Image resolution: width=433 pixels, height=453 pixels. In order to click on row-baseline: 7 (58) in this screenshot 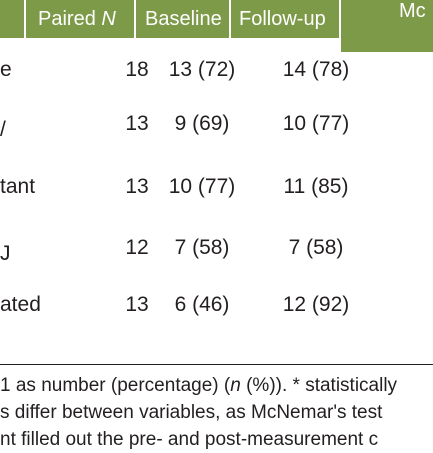, I will do `click(202, 247)`.